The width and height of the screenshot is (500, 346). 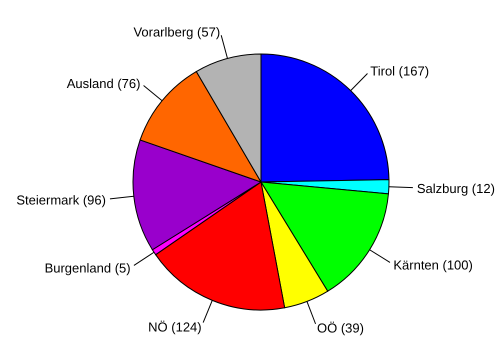 What do you see at coordinates (103, 83) in the screenshot?
I see `slice-label: Ausland (76)` at bounding box center [103, 83].